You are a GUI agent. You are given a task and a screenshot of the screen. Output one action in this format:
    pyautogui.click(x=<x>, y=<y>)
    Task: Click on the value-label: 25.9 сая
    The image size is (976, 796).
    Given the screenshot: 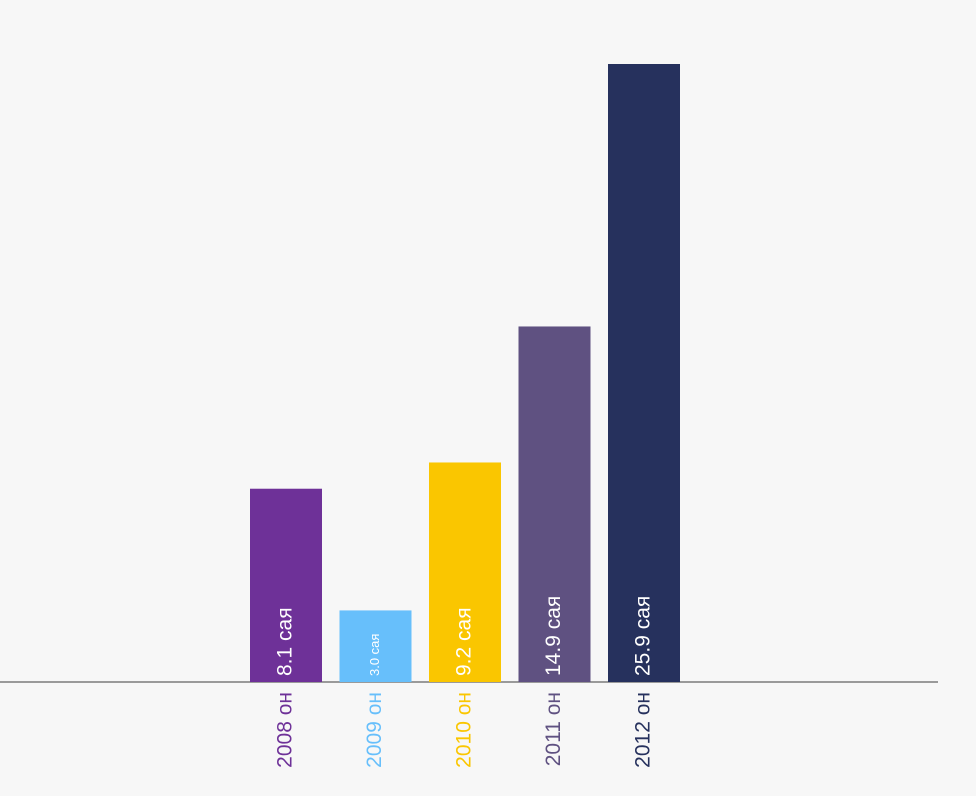 What is the action you would take?
    pyautogui.click(x=643, y=636)
    